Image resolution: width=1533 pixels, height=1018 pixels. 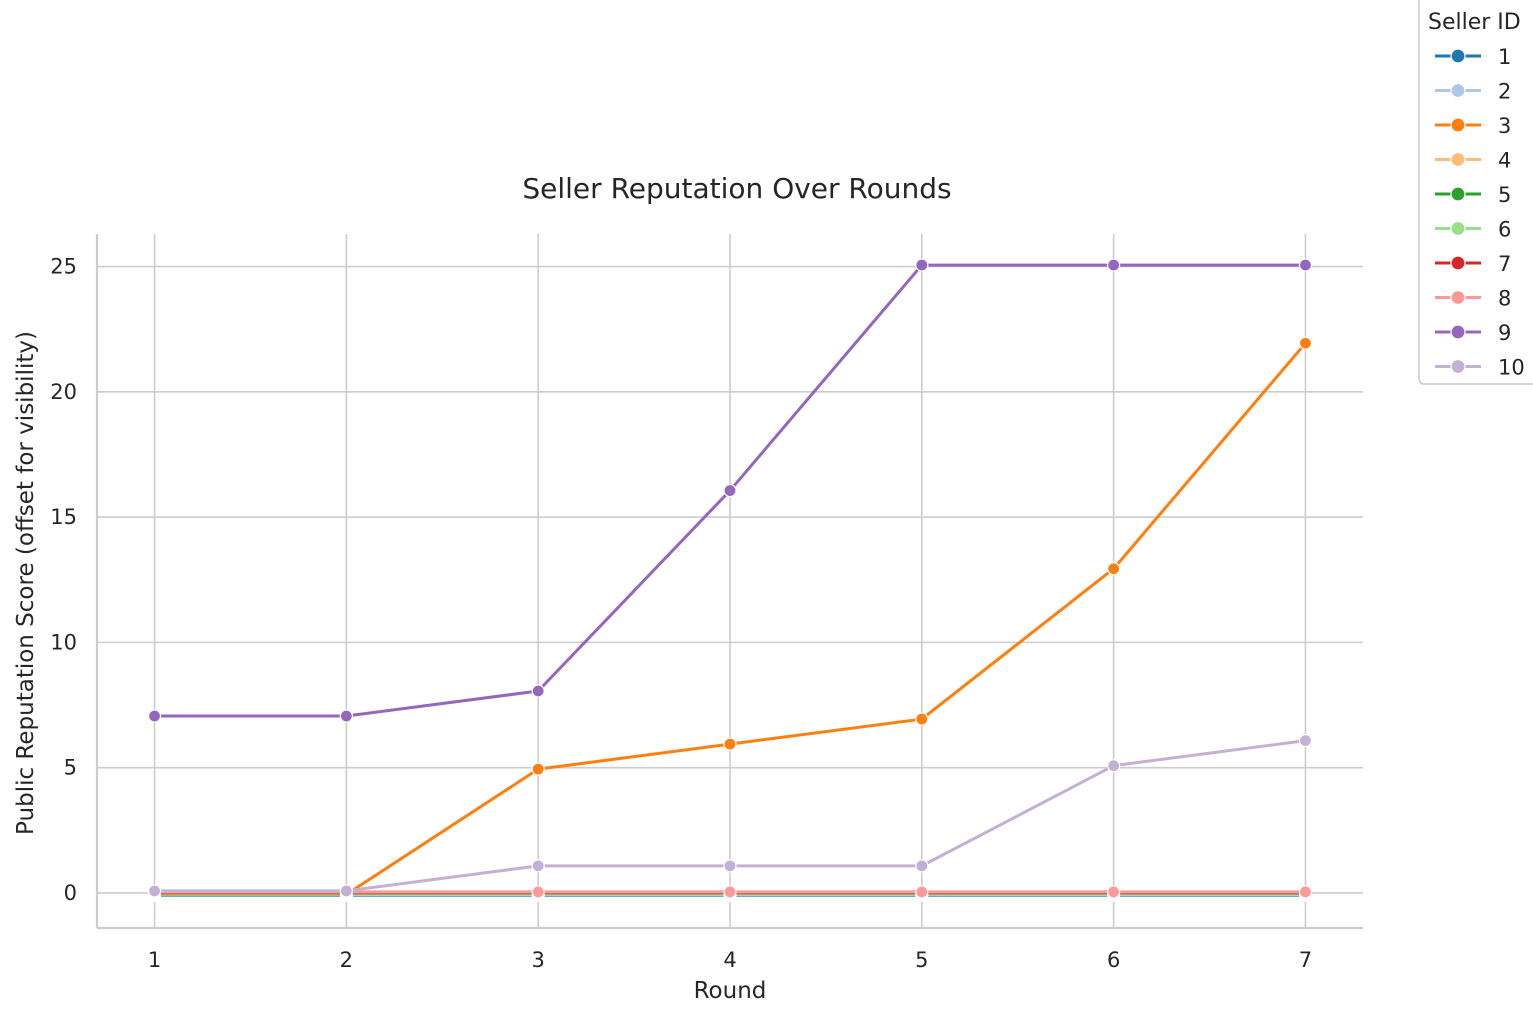 What do you see at coordinates (1113, 960) in the screenshot?
I see `x-tick-label: 6` at bounding box center [1113, 960].